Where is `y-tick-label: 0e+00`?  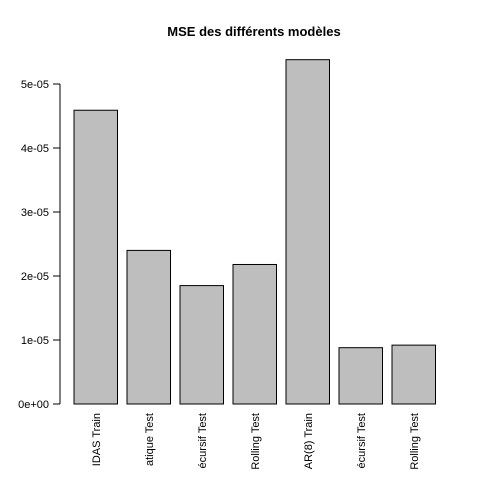 y-tick-label: 0e+00 is located at coordinates (33, 405).